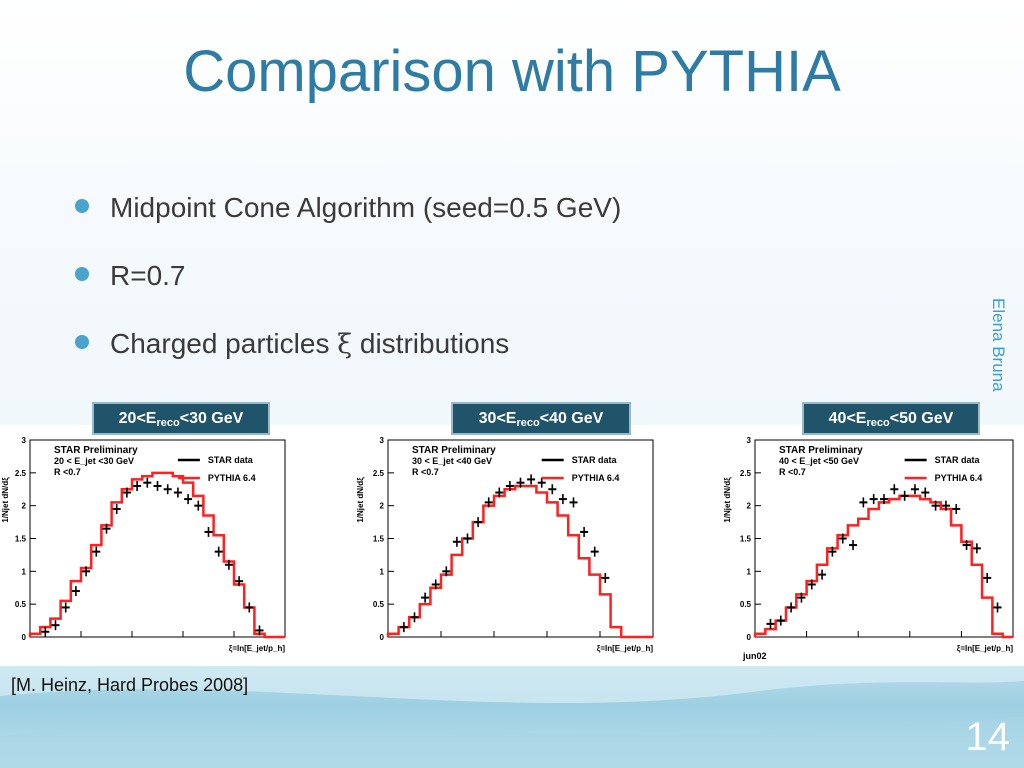 The image size is (1024, 768). I want to click on reference-citation: [M. Heinz, Hard Probes 2008], so click(130, 685).